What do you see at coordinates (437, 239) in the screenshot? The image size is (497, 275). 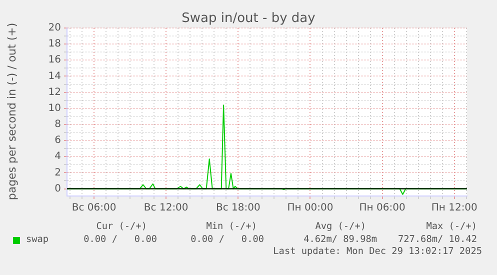 I see `text: 727.68m/ 10.42` at bounding box center [437, 239].